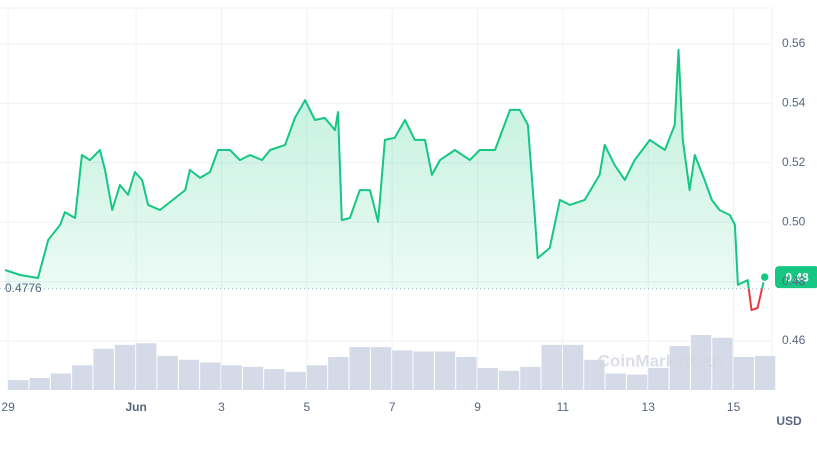 This screenshot has height=467, width=817. I want to click on y-tick-label: 0.52, so click(794, 162).